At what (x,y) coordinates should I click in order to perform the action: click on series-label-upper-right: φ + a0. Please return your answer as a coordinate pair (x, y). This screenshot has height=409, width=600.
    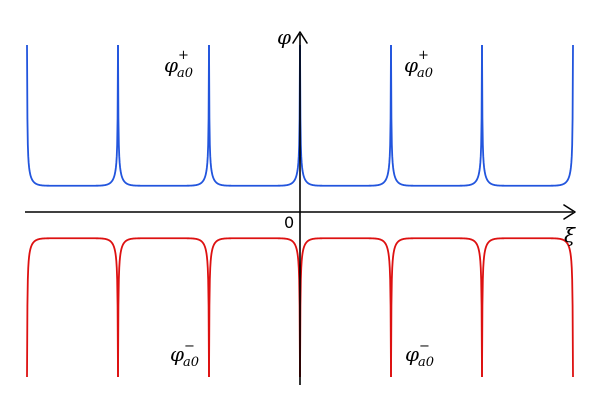
    Looking at the image, I should click on (418, 64).